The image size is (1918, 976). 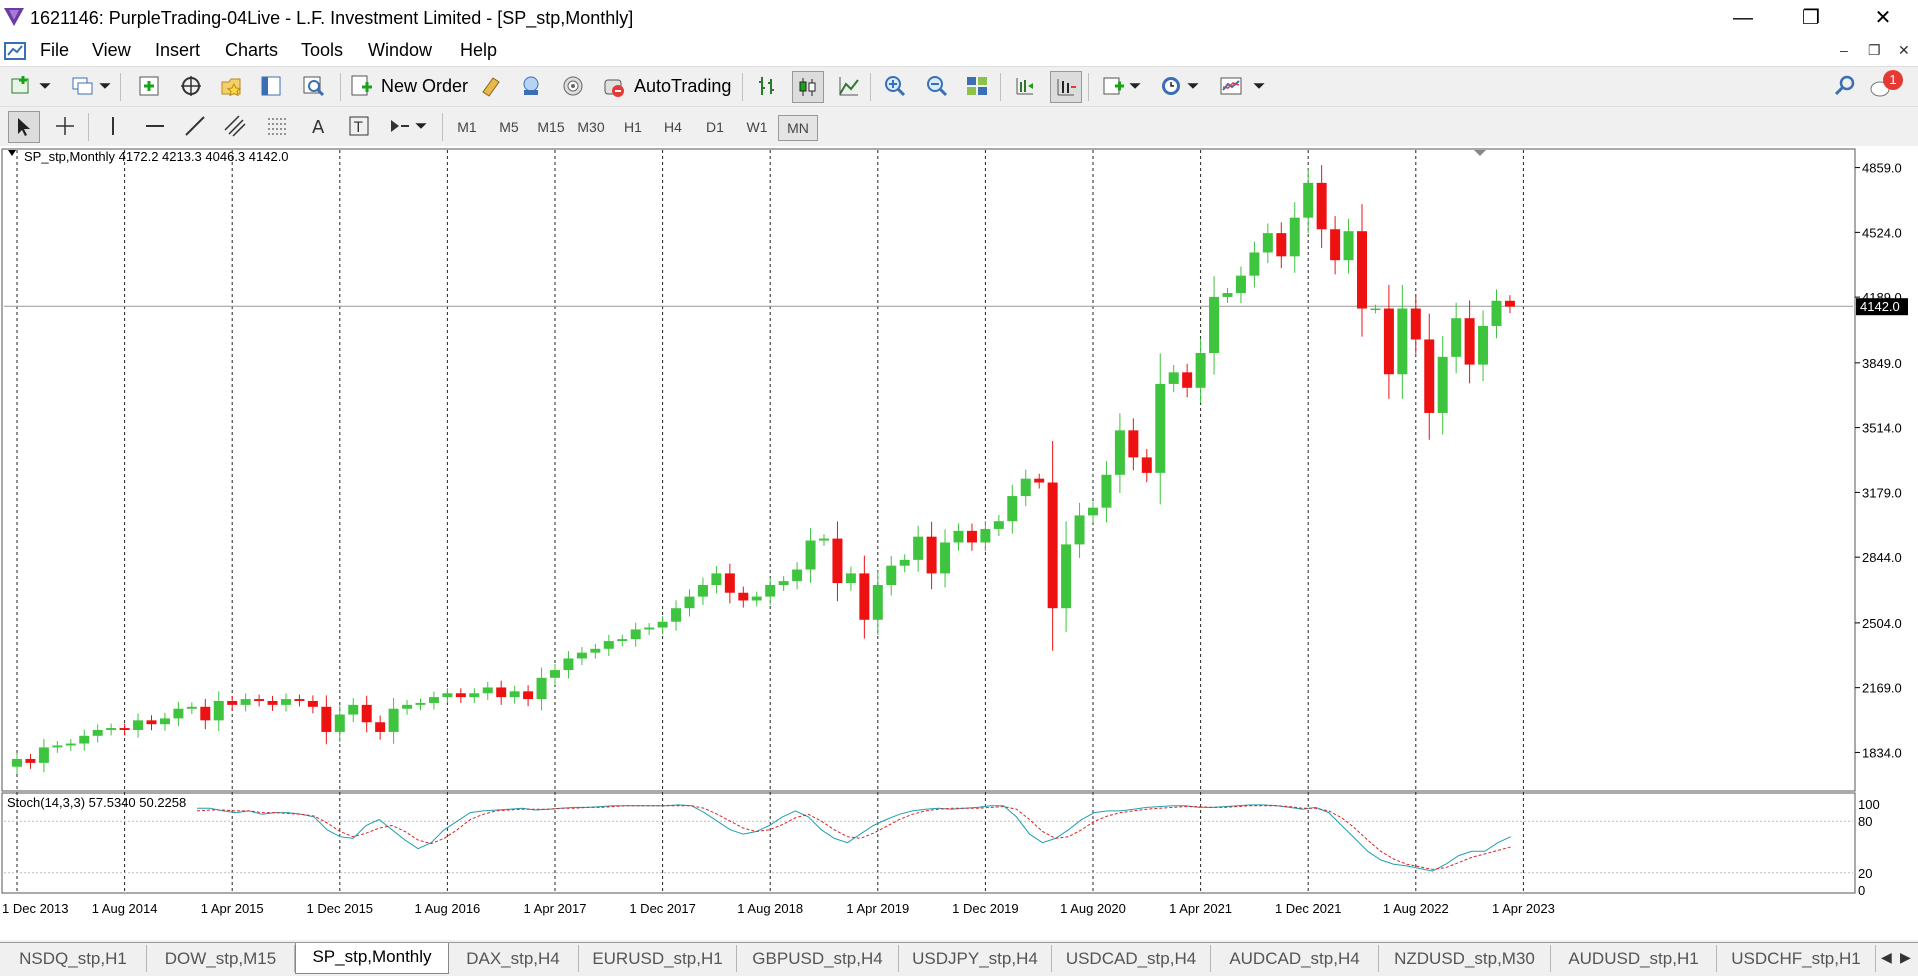 What do you see at coordinates (1845, 86) in the screenshot?
I see `search-icon` at bounding box center [1845, 86].